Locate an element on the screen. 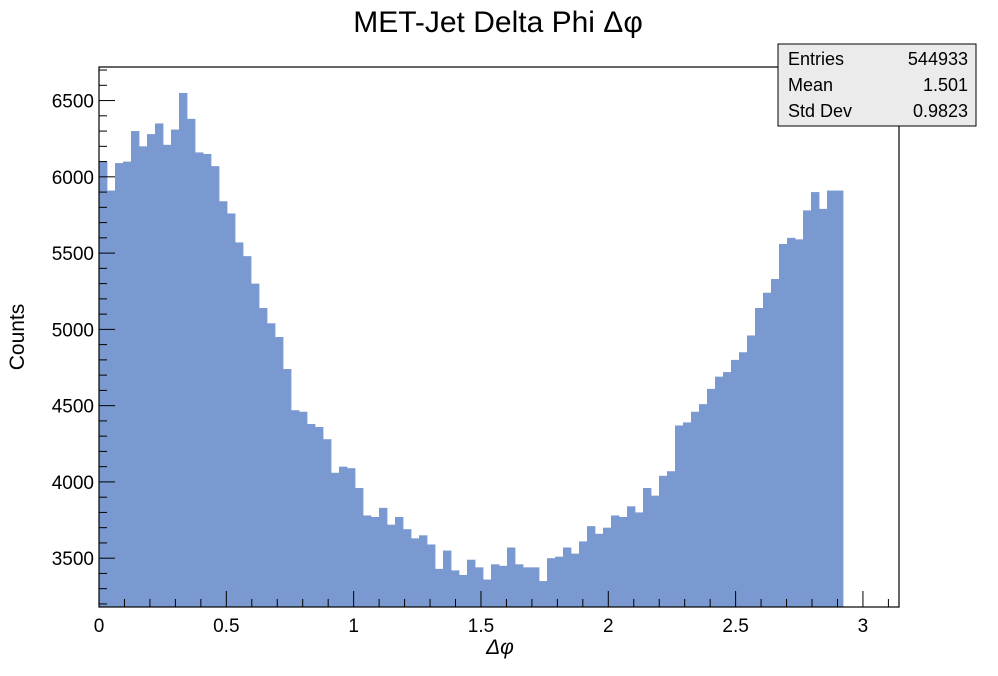 The width and height of the screenshot is (998, 676). y-axis: 3500 4000 4500 5000 5500 6000 6500 is located at coordinates (83, 337).